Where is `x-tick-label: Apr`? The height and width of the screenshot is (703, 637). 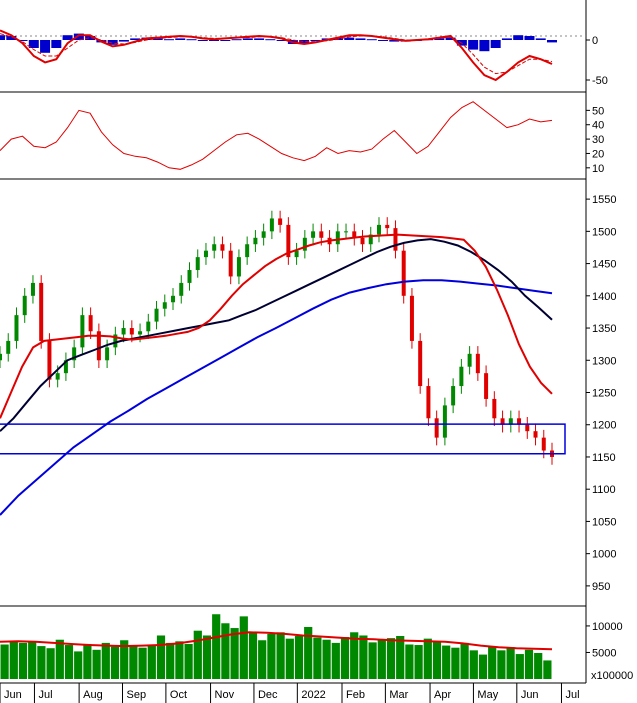 x-tick-label: Apr is located at coordinates (442, 695).